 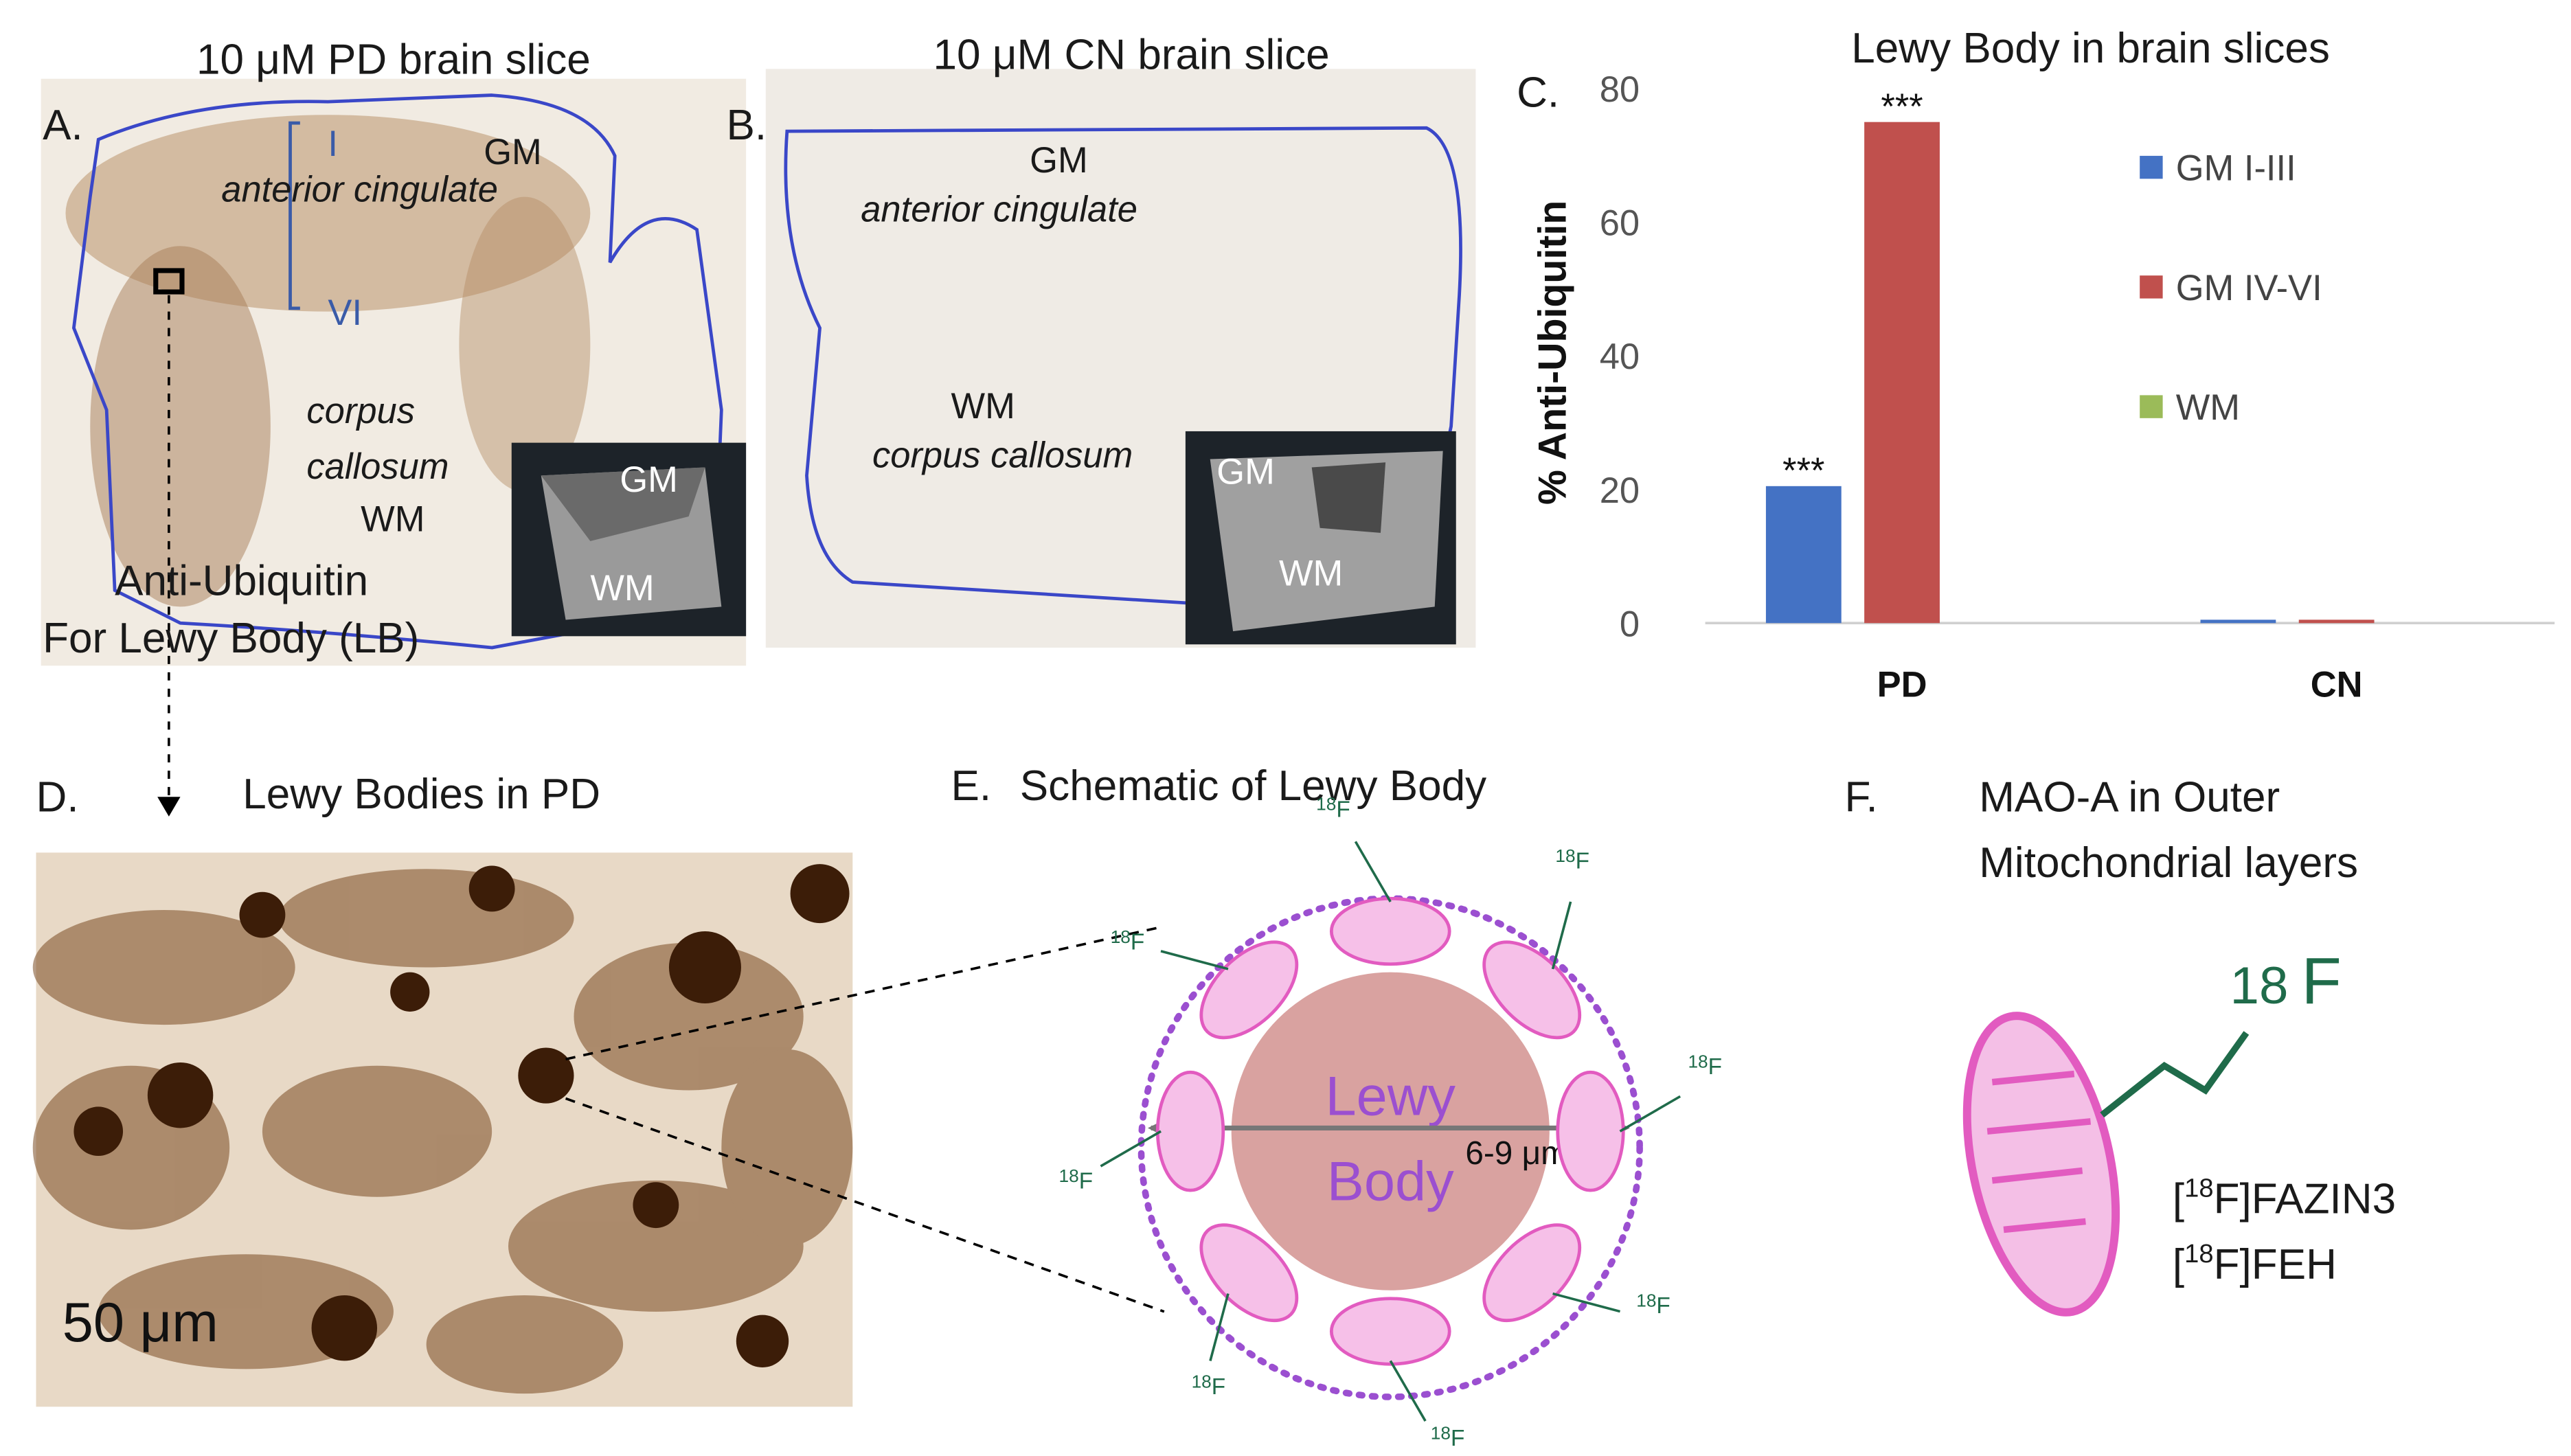 I want to click on y-tick-label: 80, so click(x=1620, y=89).